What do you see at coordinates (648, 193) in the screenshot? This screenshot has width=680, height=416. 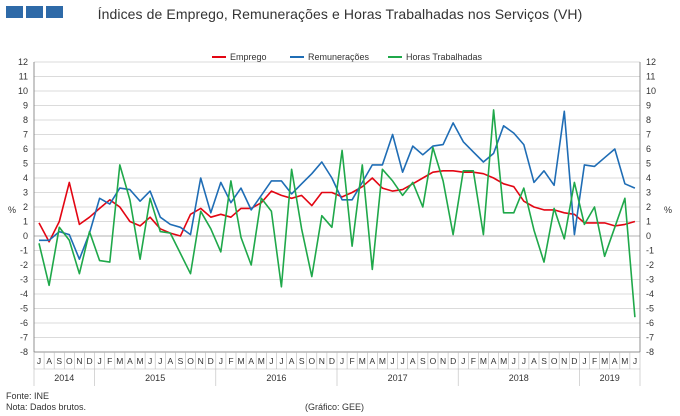 I see `y-tick-label-right: 3` at bounding box center [648, 193].